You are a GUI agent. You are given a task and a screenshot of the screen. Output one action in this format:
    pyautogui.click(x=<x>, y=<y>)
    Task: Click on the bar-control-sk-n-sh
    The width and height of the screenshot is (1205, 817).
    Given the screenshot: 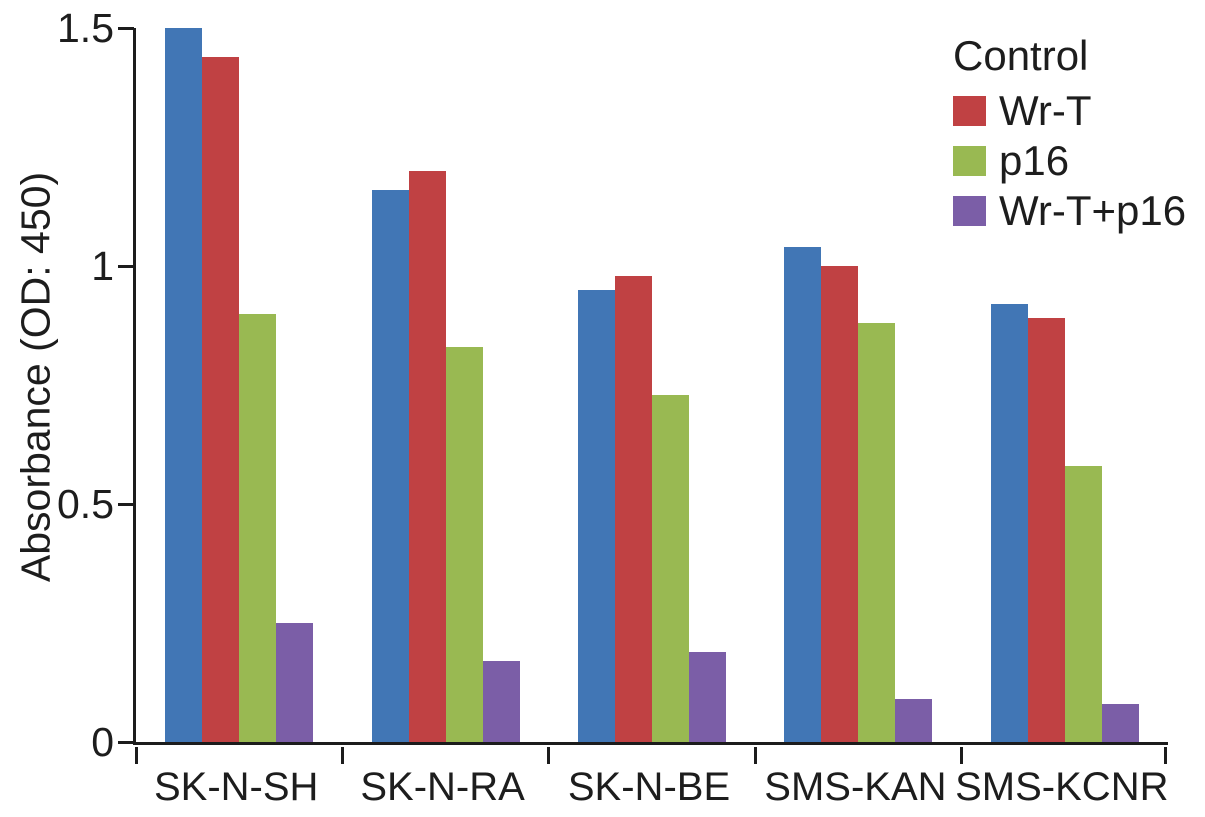 What is the action you would take?
    pyautogui.click(x=184, y=385)
    